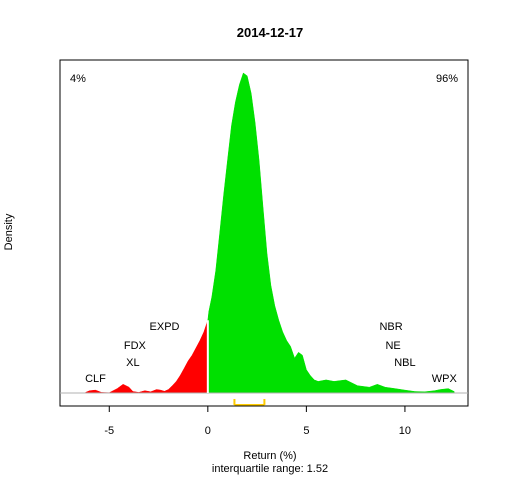  What do you see at coordinates (208, 431) in the screenshot?
I see `x-tick-label: 0` at bounding box center [208, 431].